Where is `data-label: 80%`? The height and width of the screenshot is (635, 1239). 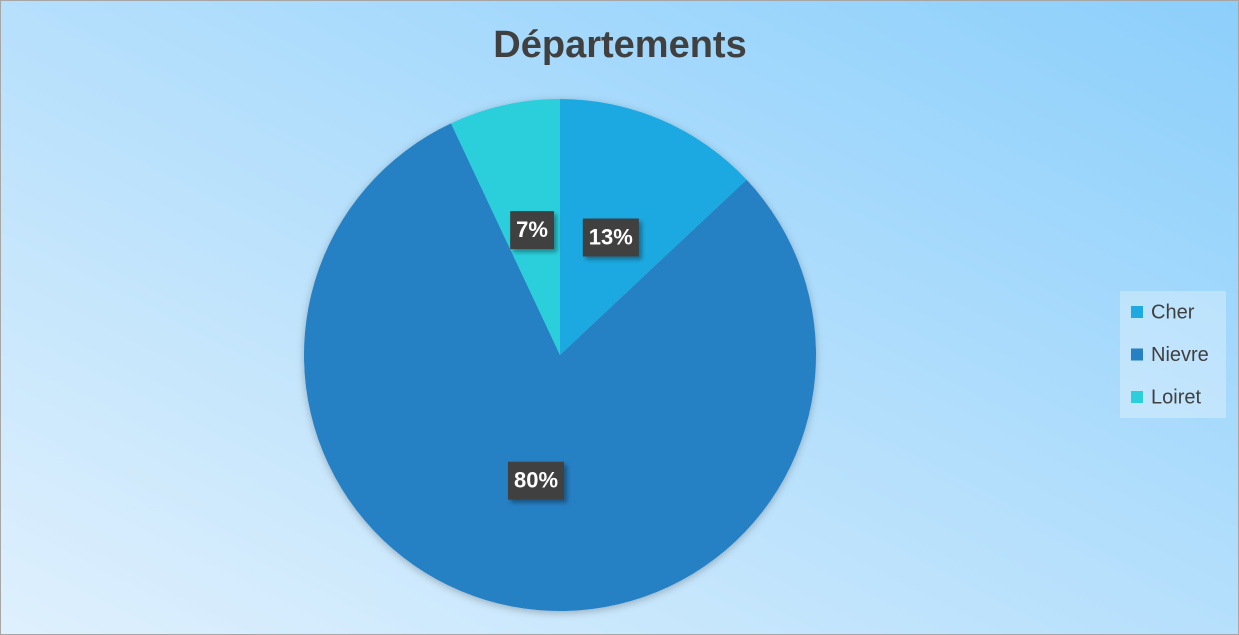
data-label: 80% is located at coordinates (536, 480).